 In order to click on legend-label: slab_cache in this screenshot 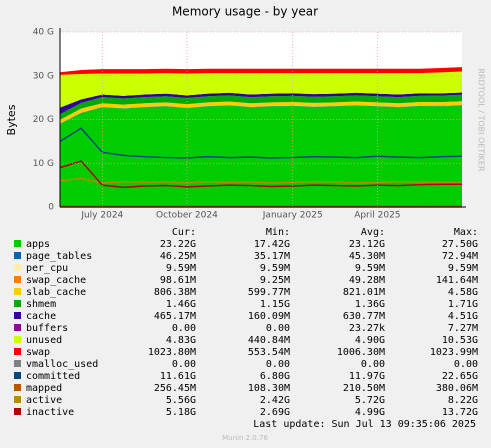, I will do `click(56, 292)`.